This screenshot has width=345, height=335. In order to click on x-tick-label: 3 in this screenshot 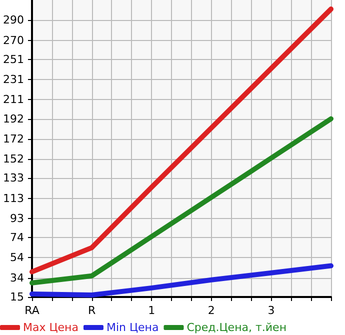, I will do `click(271, 310)`.